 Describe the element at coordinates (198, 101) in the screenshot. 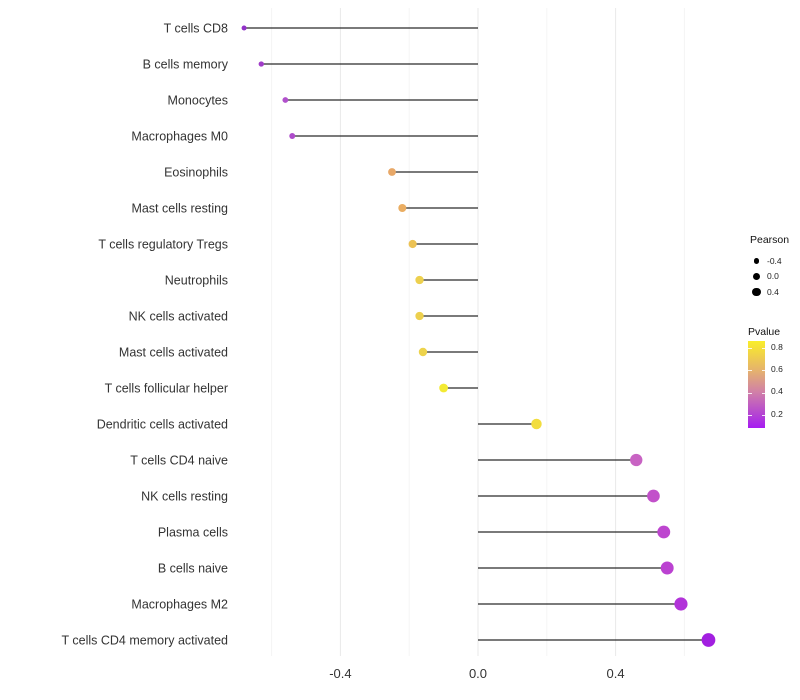

I see `y-axis-label: Monocytes` at that location.